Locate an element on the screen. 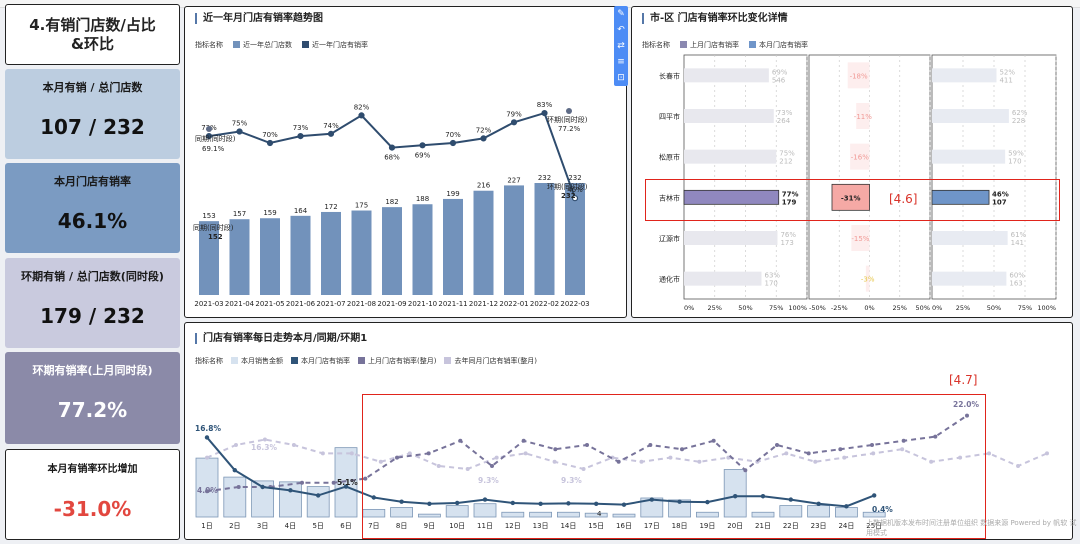 This screenshot has height=544, width=1080. trend-legend: 指标名称 近一年总门店数 近一年门店有销率 is located at coordinates (281, 45).